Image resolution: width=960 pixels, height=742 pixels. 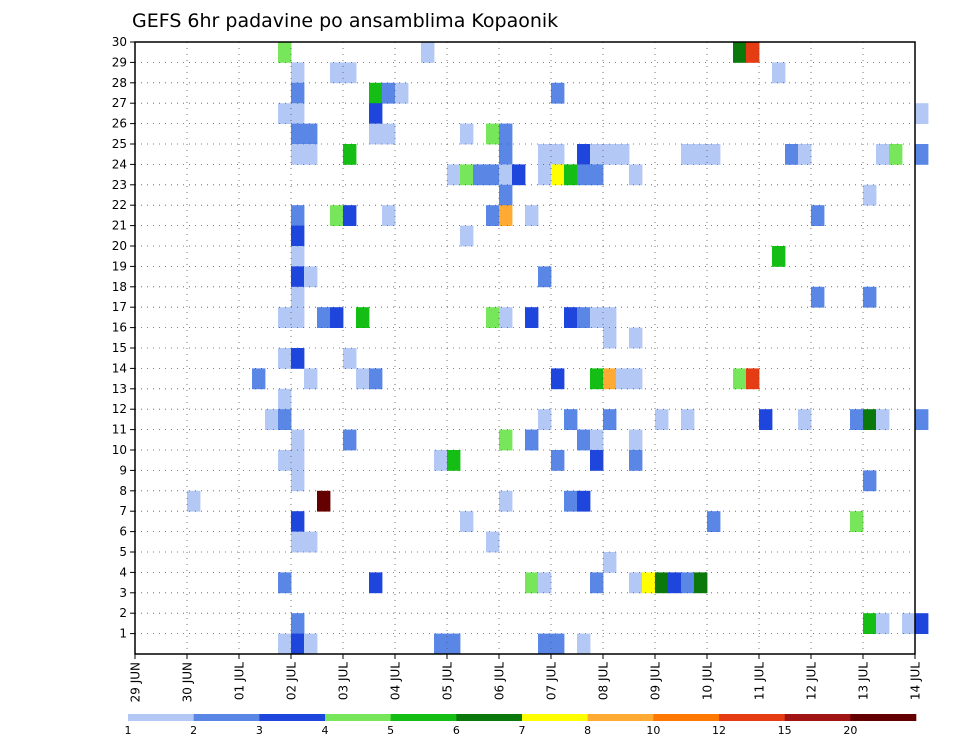 I want to click on x-tick-label: 09 JUL, so click(x=656, y=681).